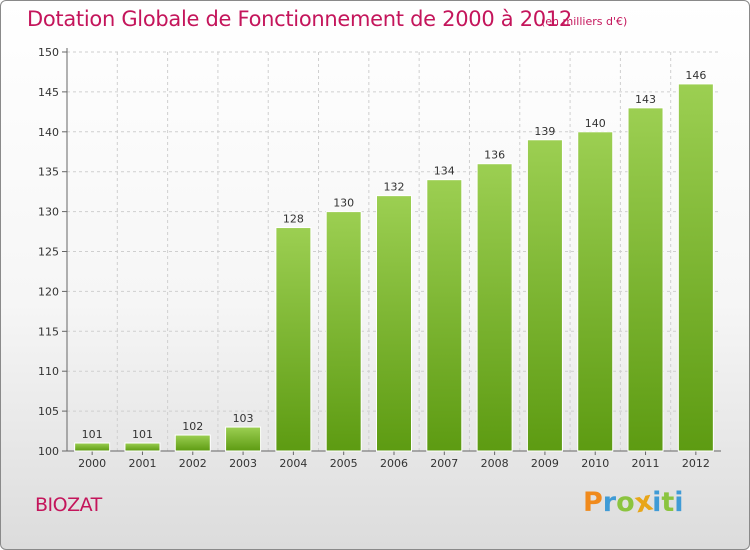  What do you see at coordinates (48, 411) in the screenshot?
I see `y-tick-label: 105` at bounding box center [48, 411].